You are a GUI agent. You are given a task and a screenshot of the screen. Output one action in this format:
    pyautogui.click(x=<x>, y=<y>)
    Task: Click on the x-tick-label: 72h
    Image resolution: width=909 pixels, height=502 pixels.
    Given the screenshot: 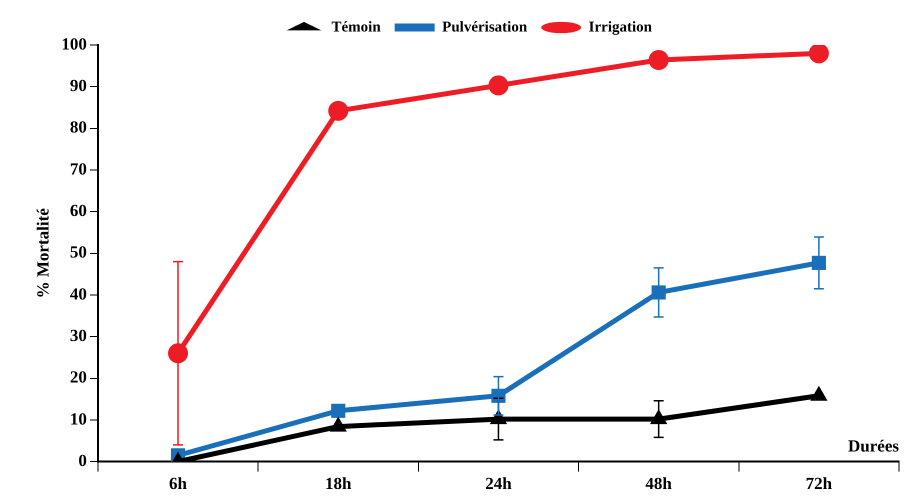 What is the action you would take?
    pyautogui.click(x=819, y=484)
    